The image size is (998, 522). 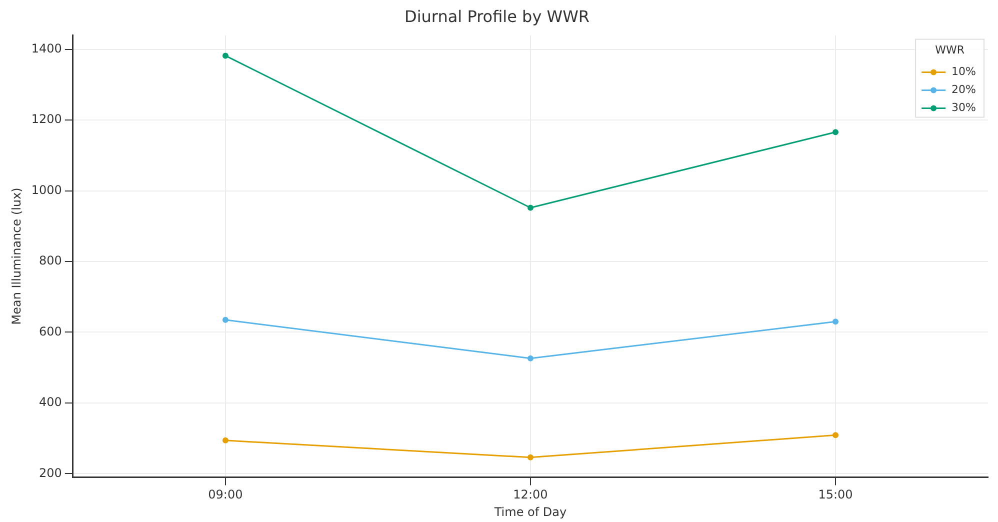 What do you see at coordinates (835, 495) in the screenshot?
I see `x-tick-label: 15:00` at bounding box center [835, 495].